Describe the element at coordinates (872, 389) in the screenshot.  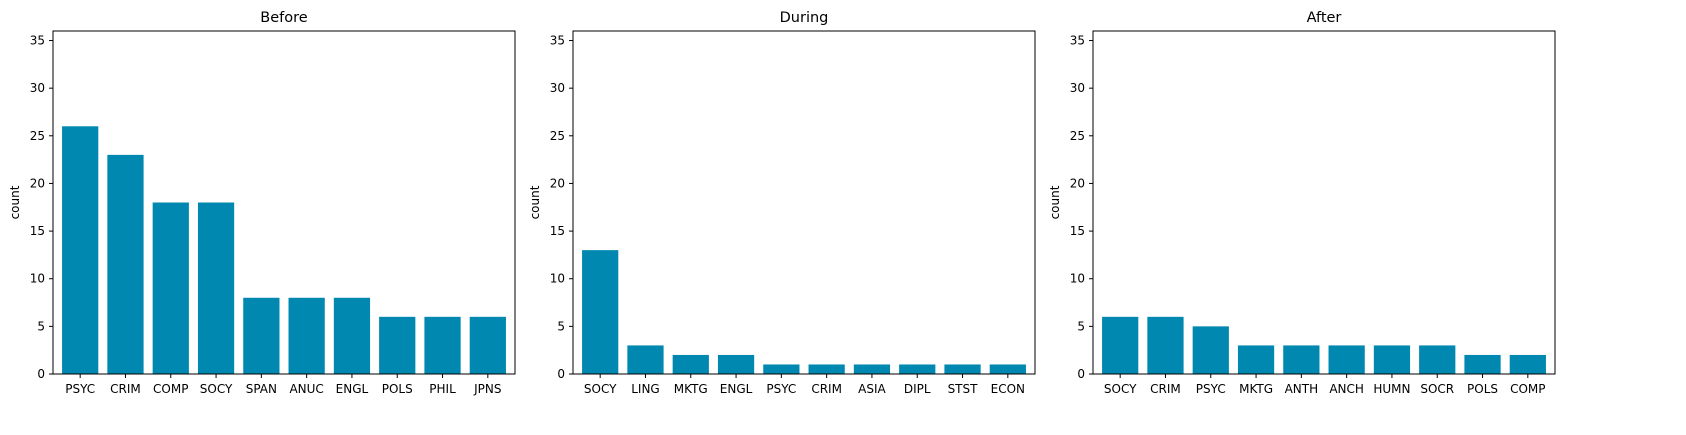
I see `x-tick-label: ASIA` at that location.